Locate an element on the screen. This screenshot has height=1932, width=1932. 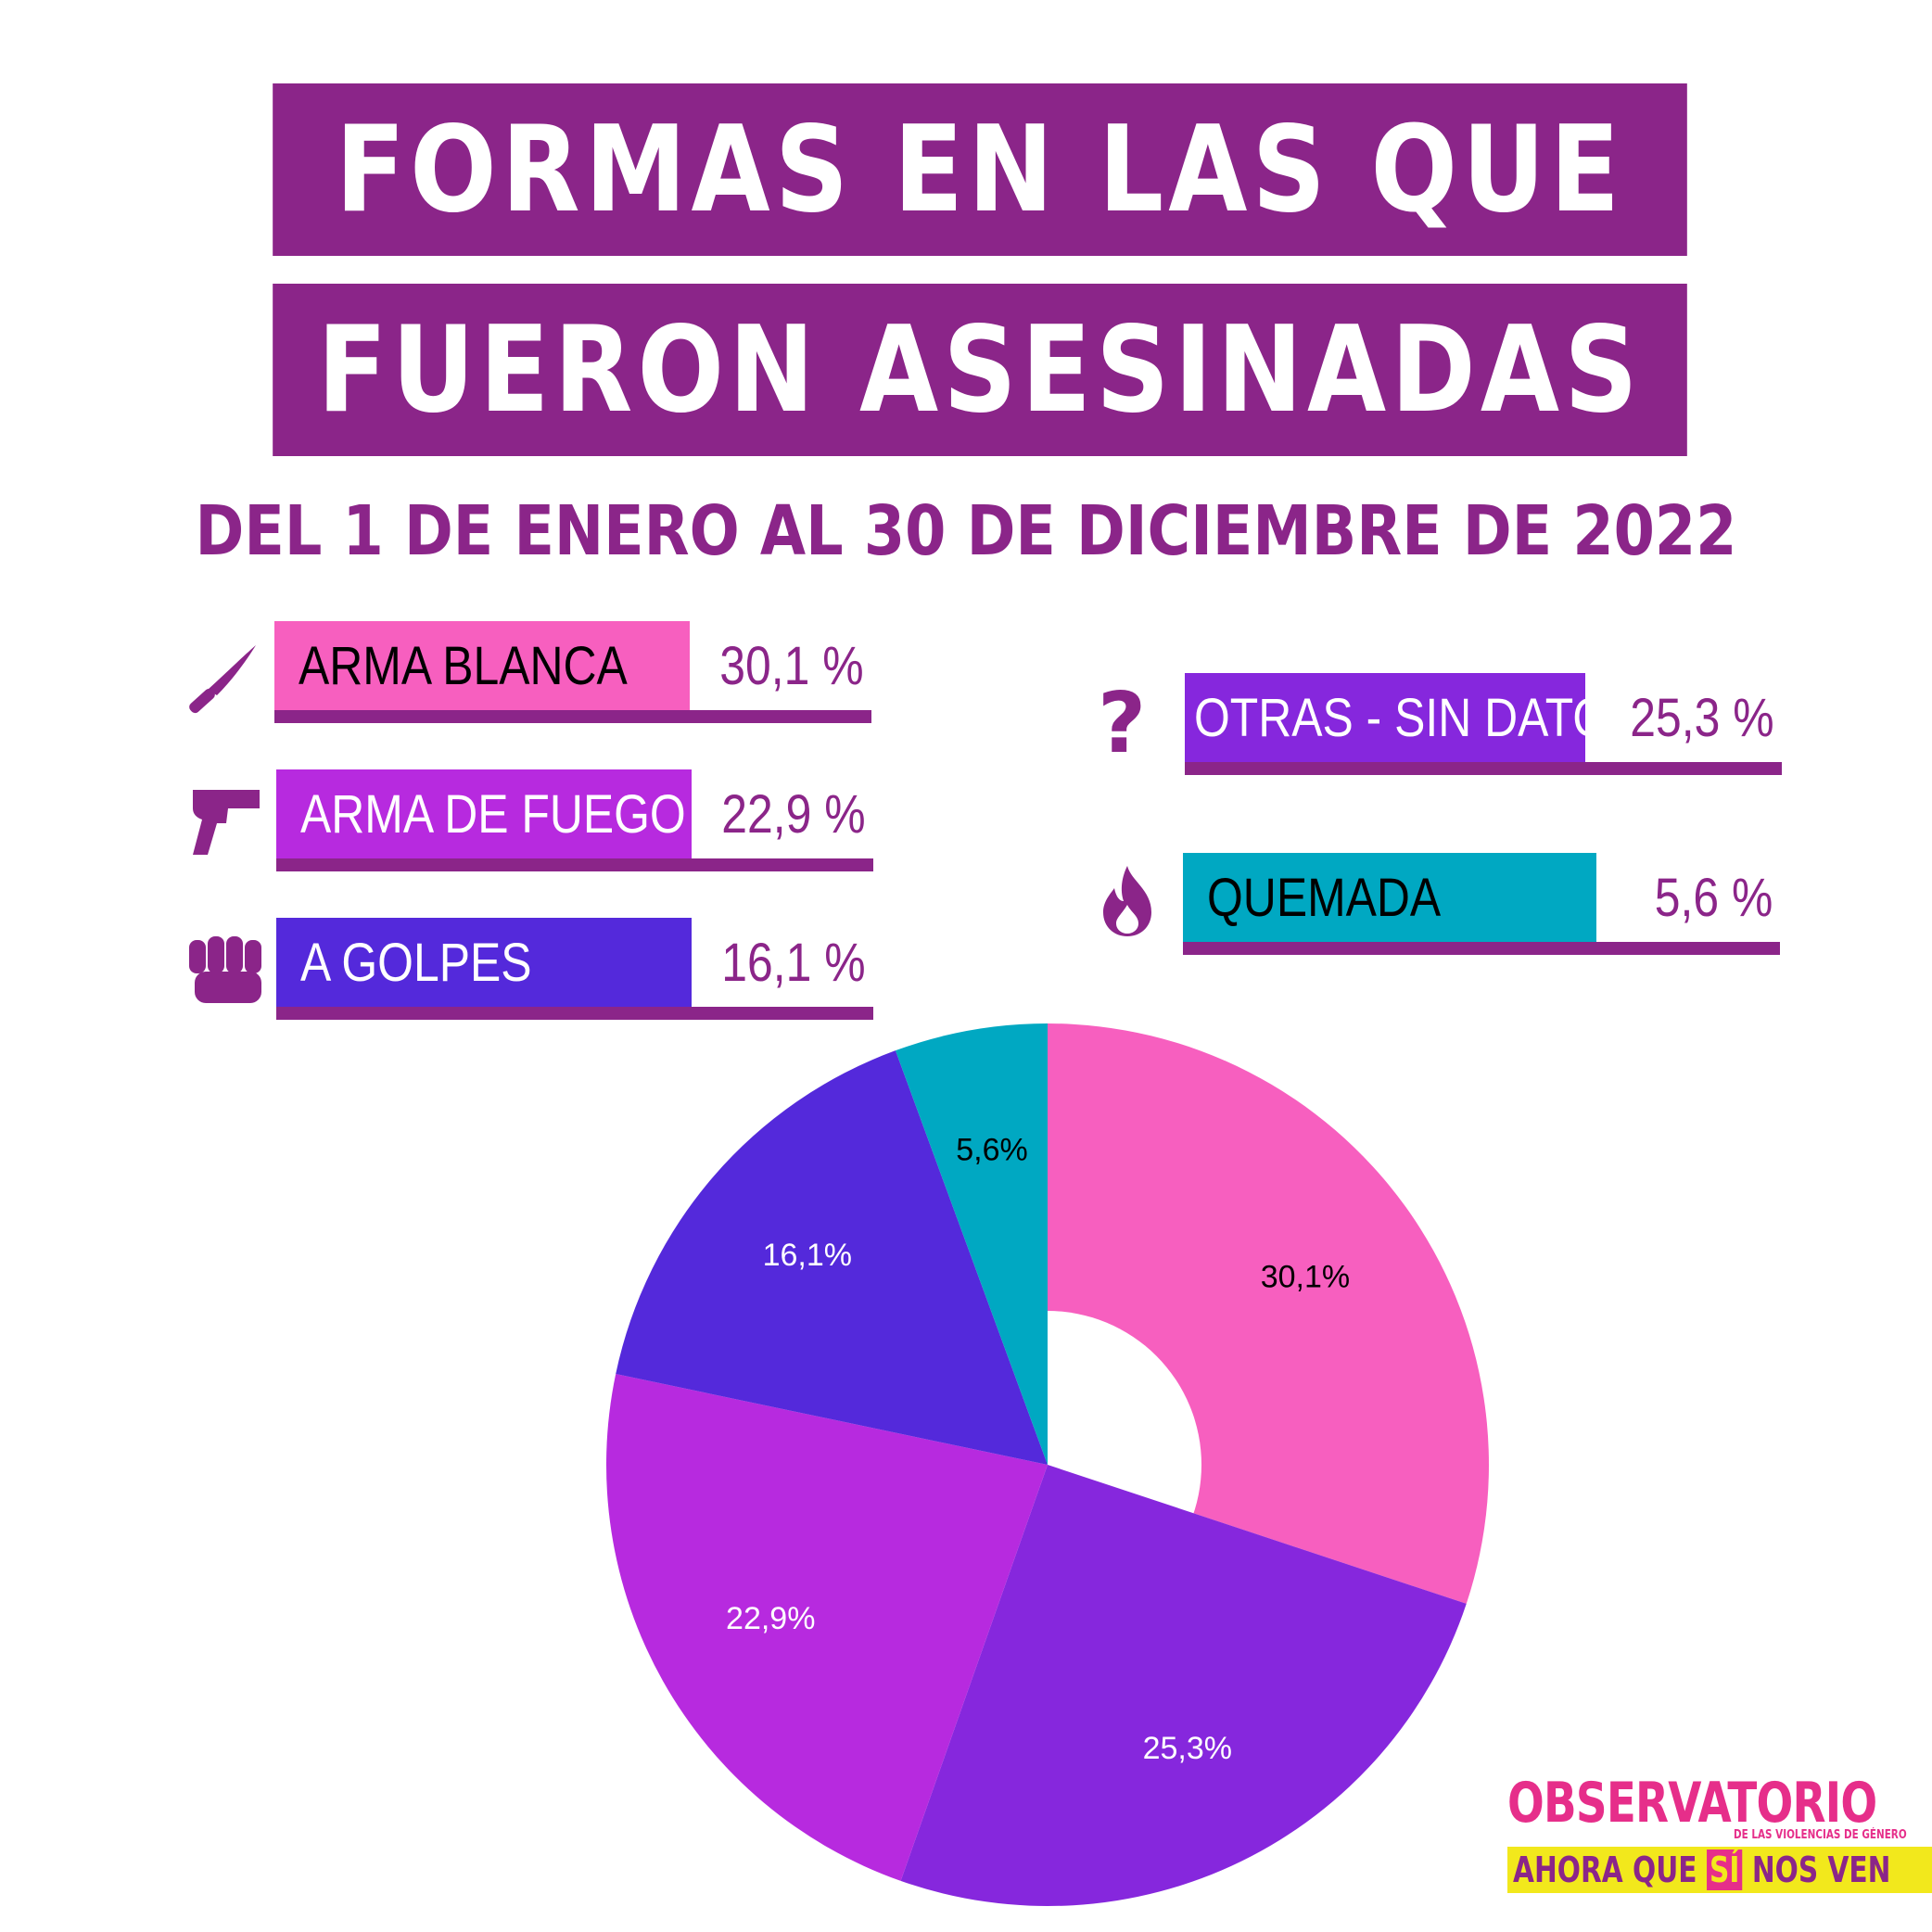
title-line-2: FUERON ASESINADAS is located at coordinates (980, 370).